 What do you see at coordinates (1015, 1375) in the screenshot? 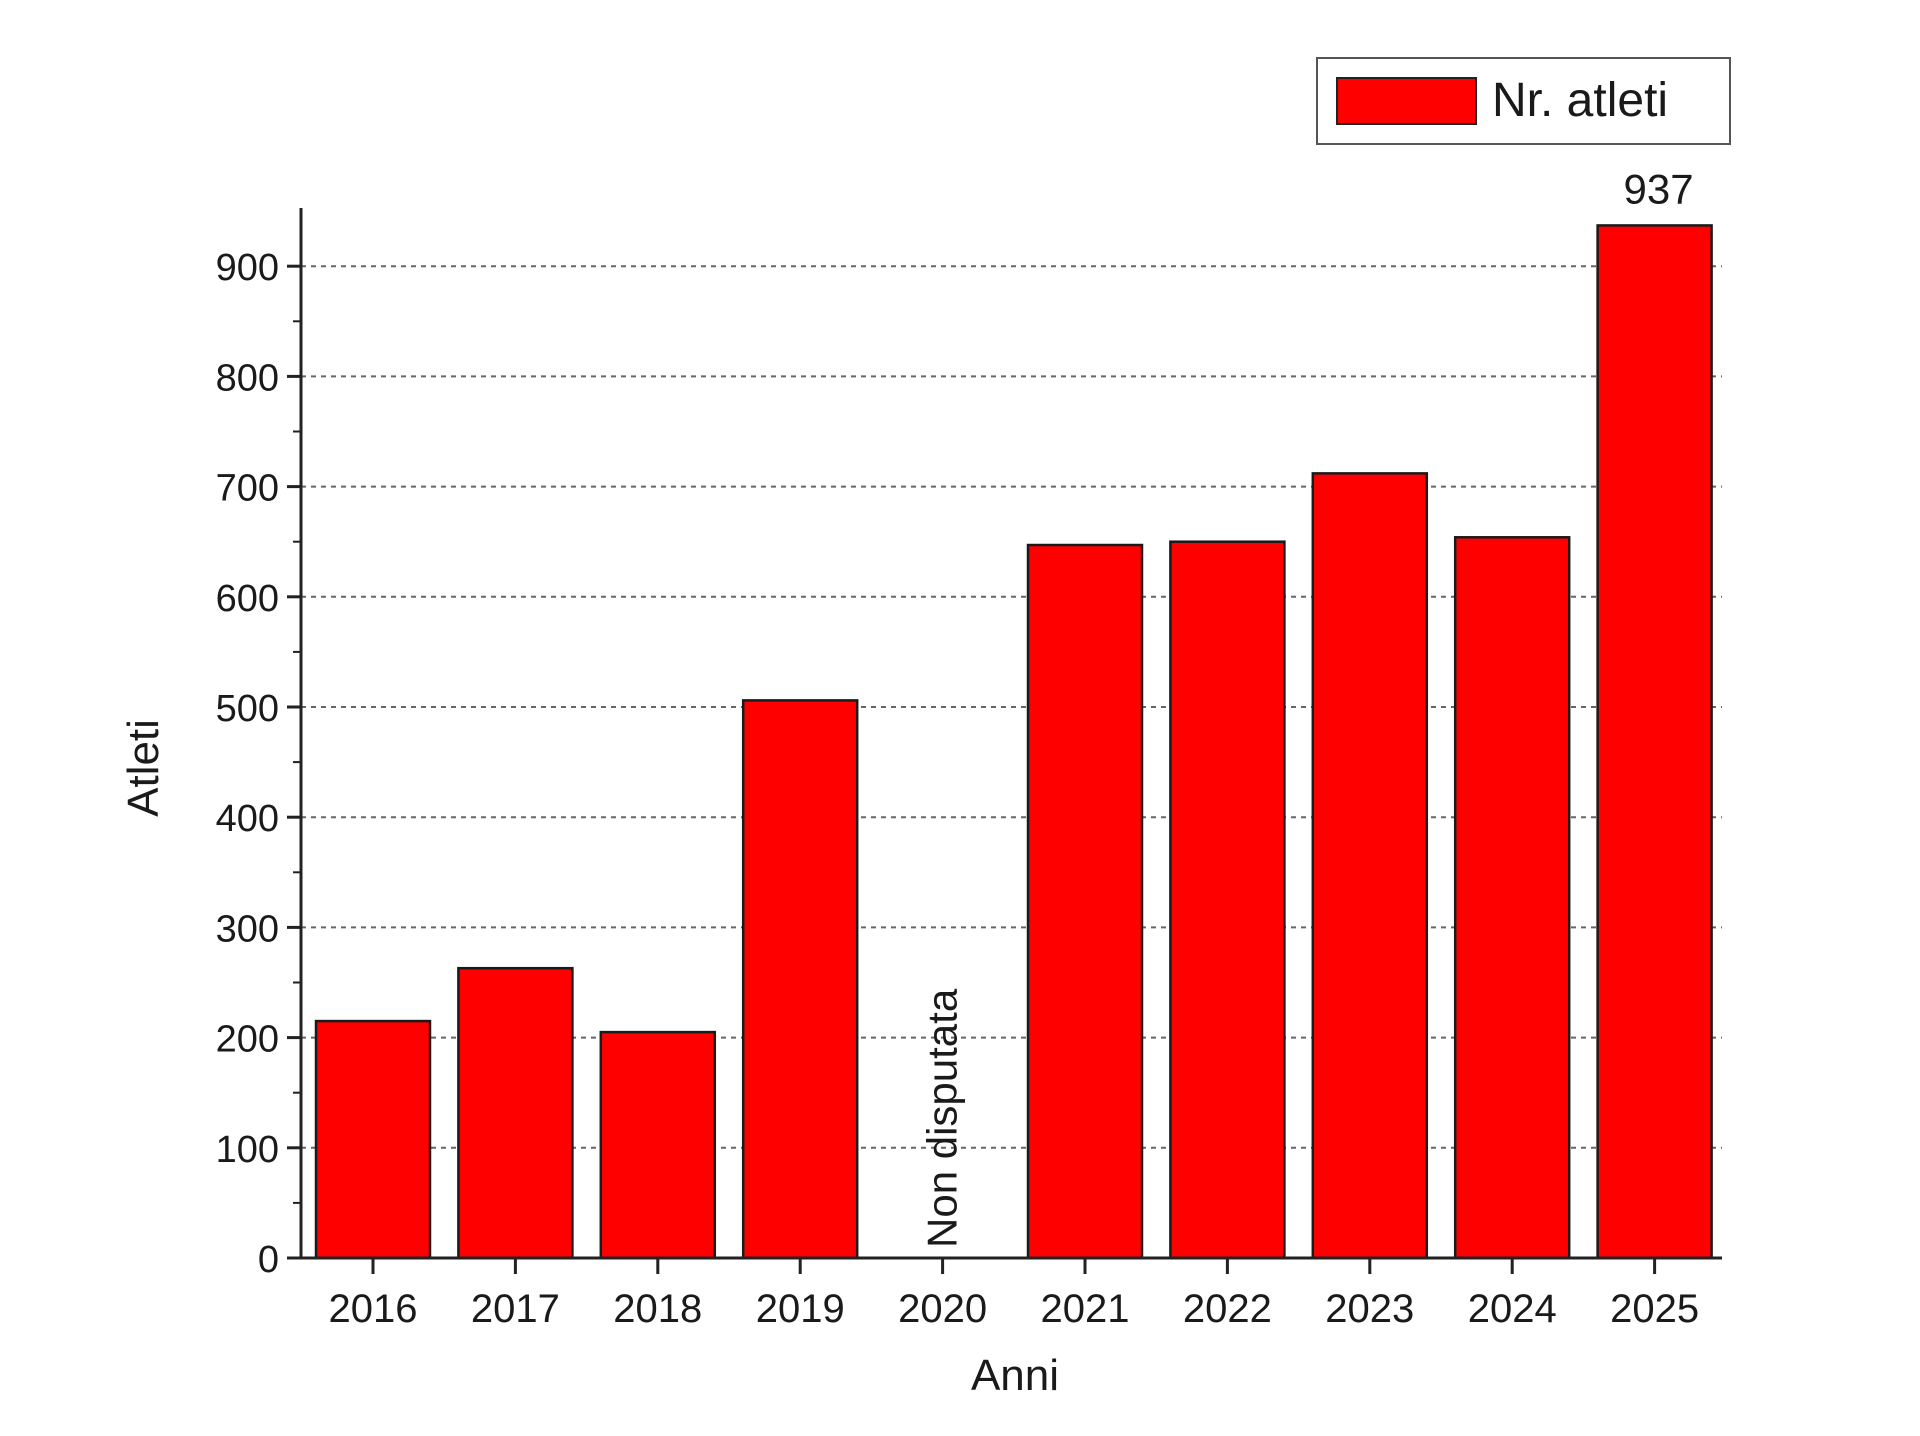
I see `x-axis-label: Anni` at bounding box center [1015, 1375].